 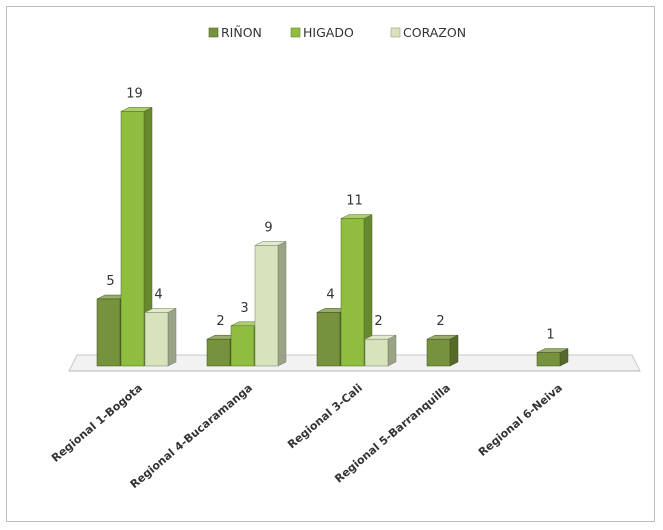 What do you see at coordinates (354, 201) in the screenshot?
I see `data-label: 11` at bounding box center [354, 201].